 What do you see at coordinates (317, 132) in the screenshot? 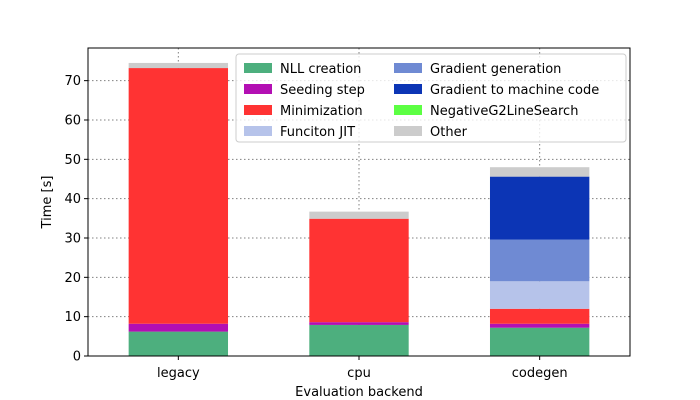
I see `legend-label-funciton-jit: Funciton JIT` at bounding box center [317, 132].